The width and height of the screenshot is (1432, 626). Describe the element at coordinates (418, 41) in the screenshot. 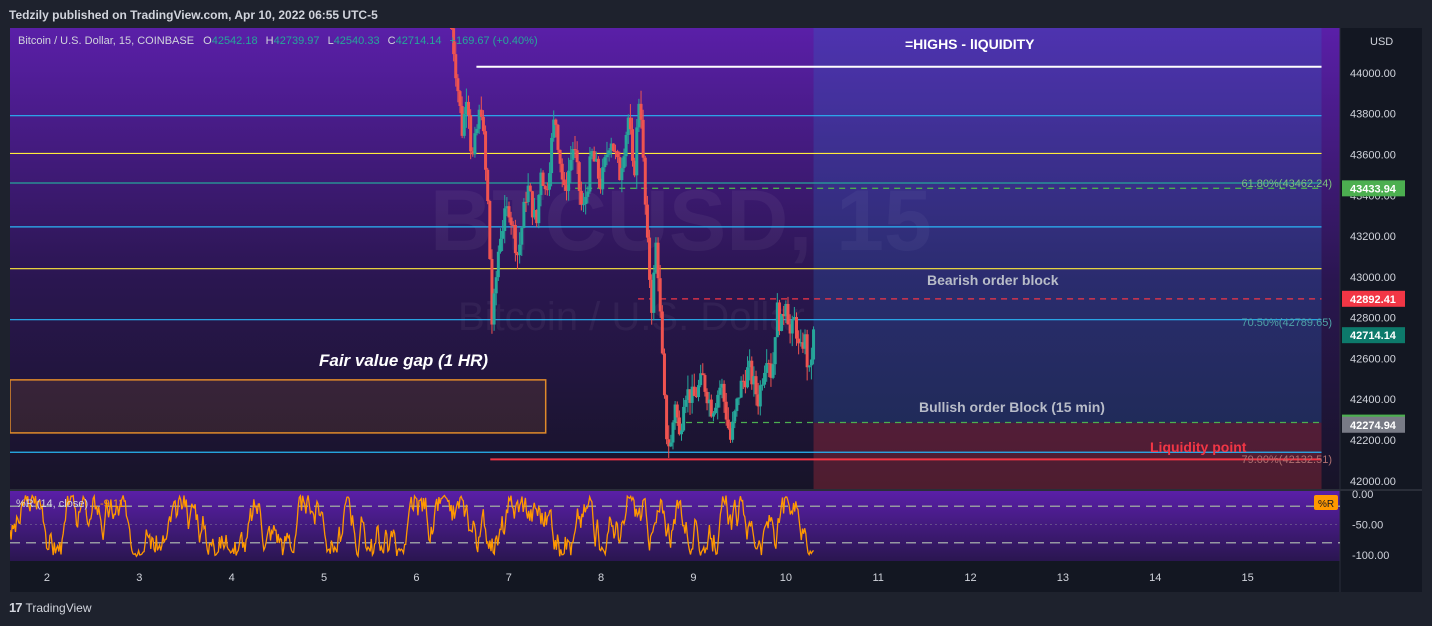

I see `close-value: 42714.14` at that location.